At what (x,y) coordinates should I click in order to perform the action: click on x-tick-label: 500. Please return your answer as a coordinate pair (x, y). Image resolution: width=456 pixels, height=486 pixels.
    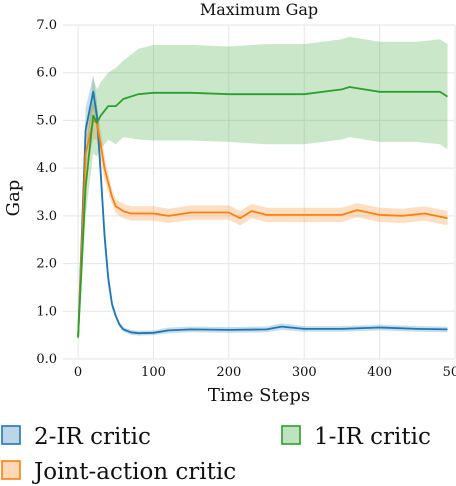
    Looking at the image, I should click on (449, 372).